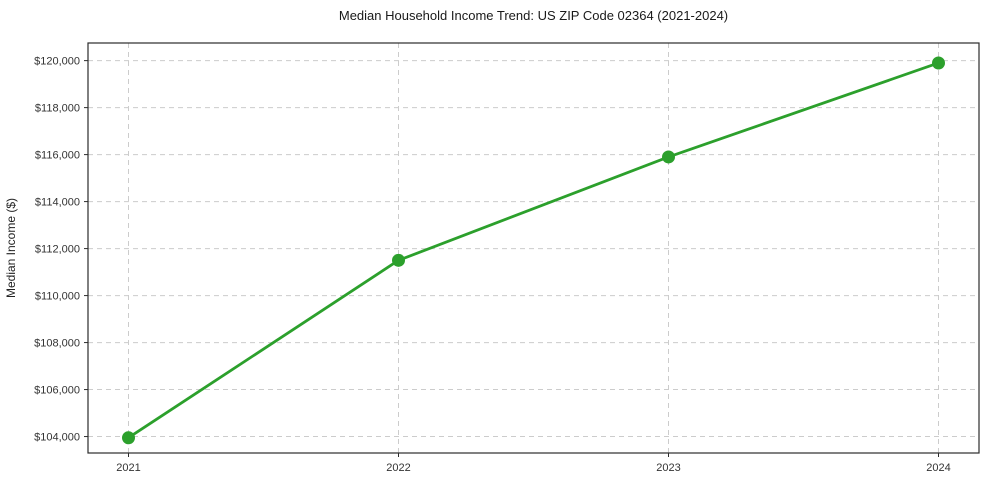 The height and width of the screenshot is (490, 989). Describe the element at coordinates (57, 61) in the screenshot. I see `y-tick-label: $120,000` at that location.